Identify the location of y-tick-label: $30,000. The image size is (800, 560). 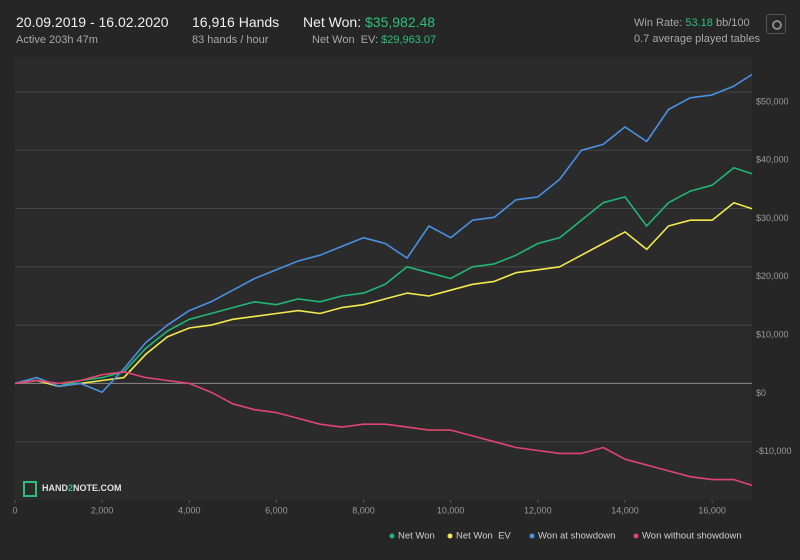
(772, 218).